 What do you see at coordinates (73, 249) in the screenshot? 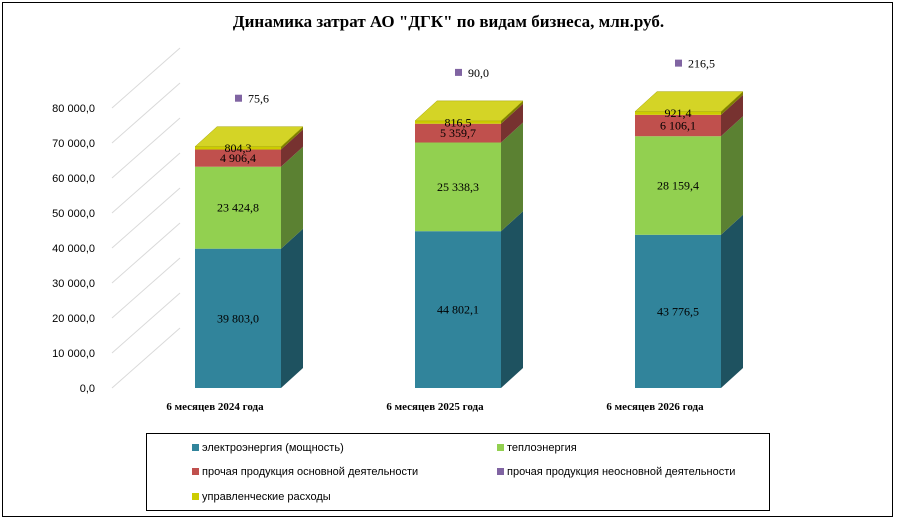
I see `y-tick-label: 40 000,0` at bounding box center [73, 249].